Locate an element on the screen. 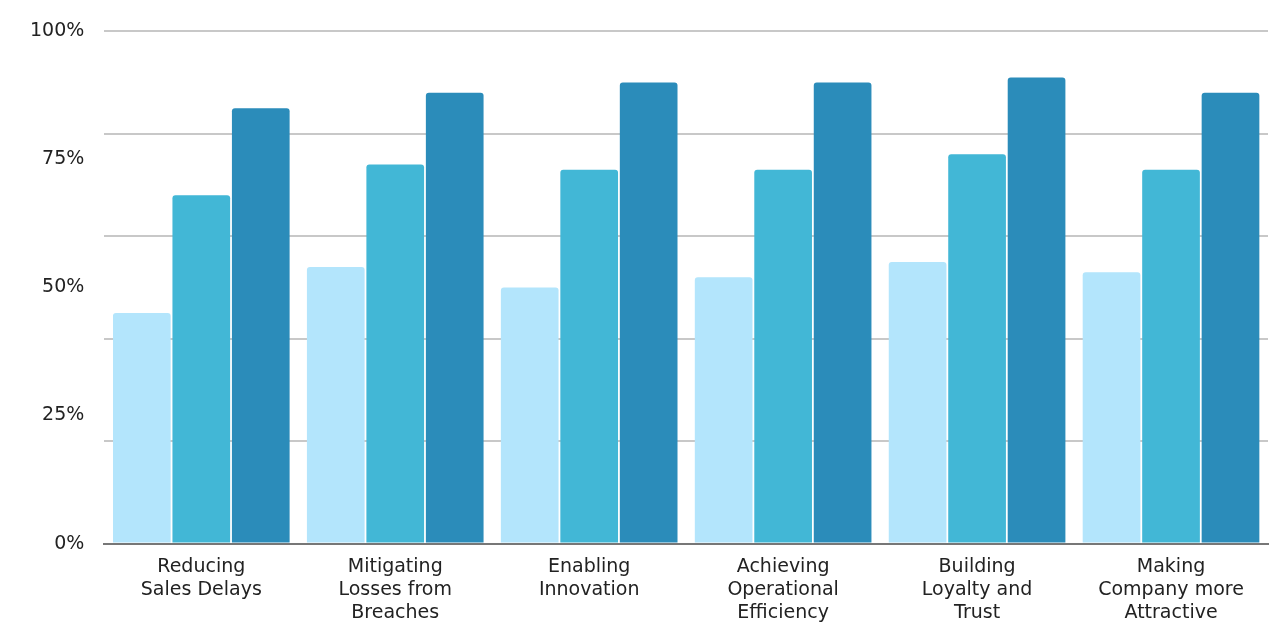  x-tick-label: Enabling Innovation is located at coordinates (589, 576).